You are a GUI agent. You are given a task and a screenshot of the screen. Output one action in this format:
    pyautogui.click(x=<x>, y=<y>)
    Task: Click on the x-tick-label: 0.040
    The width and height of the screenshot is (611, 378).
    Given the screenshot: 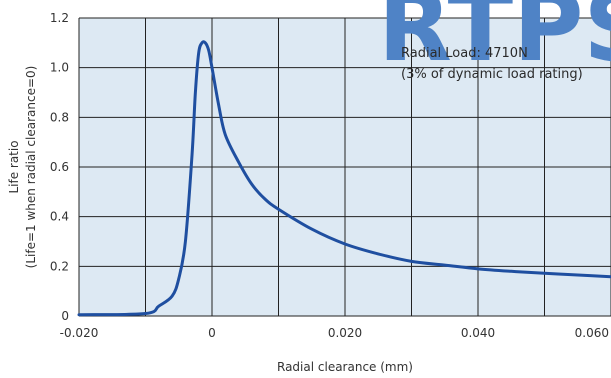 What is the action you would take?
    pyautogui.click(x=478, y=333)
    